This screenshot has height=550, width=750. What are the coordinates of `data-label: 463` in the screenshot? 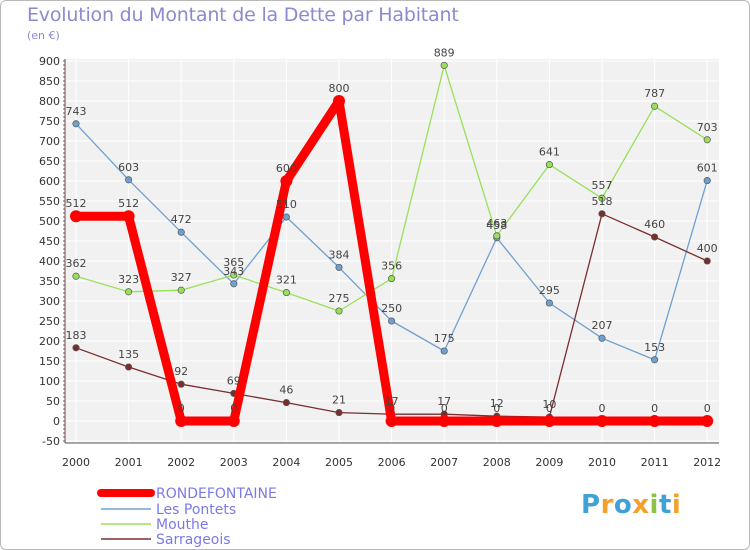 It's located at (496, 223).